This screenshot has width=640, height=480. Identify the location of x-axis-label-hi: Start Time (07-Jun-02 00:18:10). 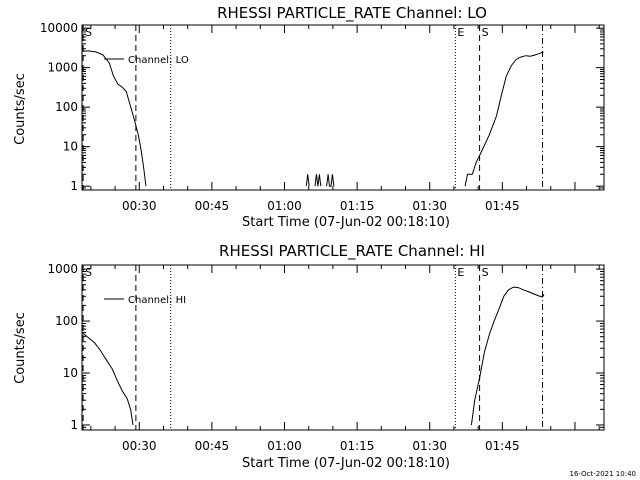
(346, 463).